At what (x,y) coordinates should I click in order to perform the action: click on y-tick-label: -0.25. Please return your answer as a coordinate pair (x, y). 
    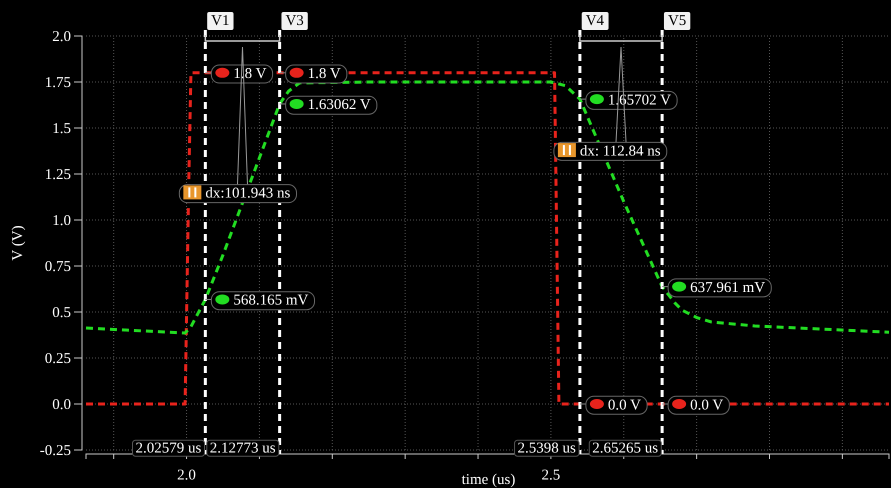
    Looking at the image, I should click on (55, 450).